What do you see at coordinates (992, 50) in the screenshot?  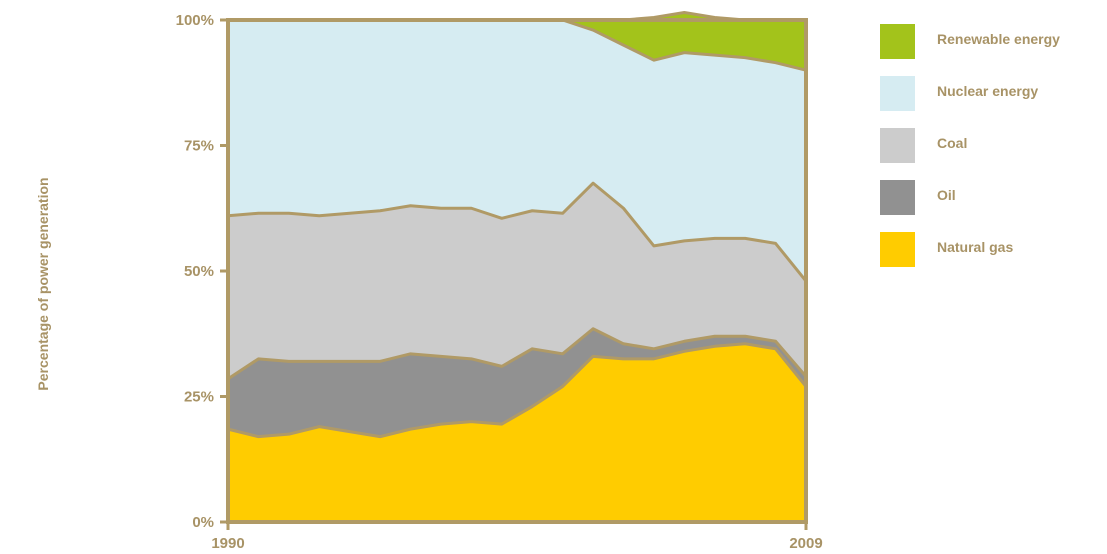 I see `legend-item: Renewable energy` at bounding box center [992, 50].